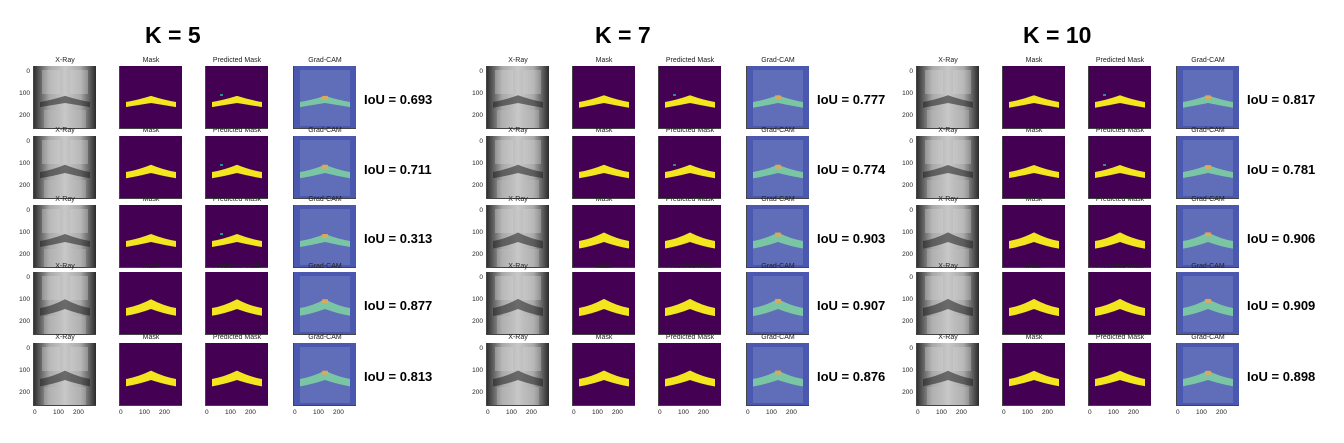 The image size is (1344, 443). I want to click on iou-score: IoU = 0.711, so click(398, 169).